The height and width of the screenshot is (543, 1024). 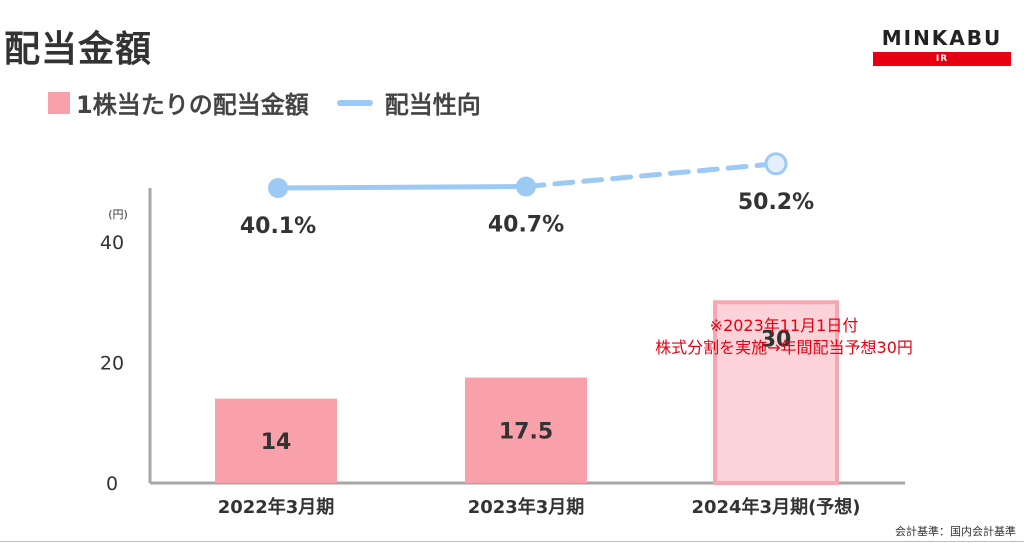 What do you see at coordinates (276, 507) in the screenshot?
I see `x-tick-label: 2022年3月期` at bounding box center [276, 507].